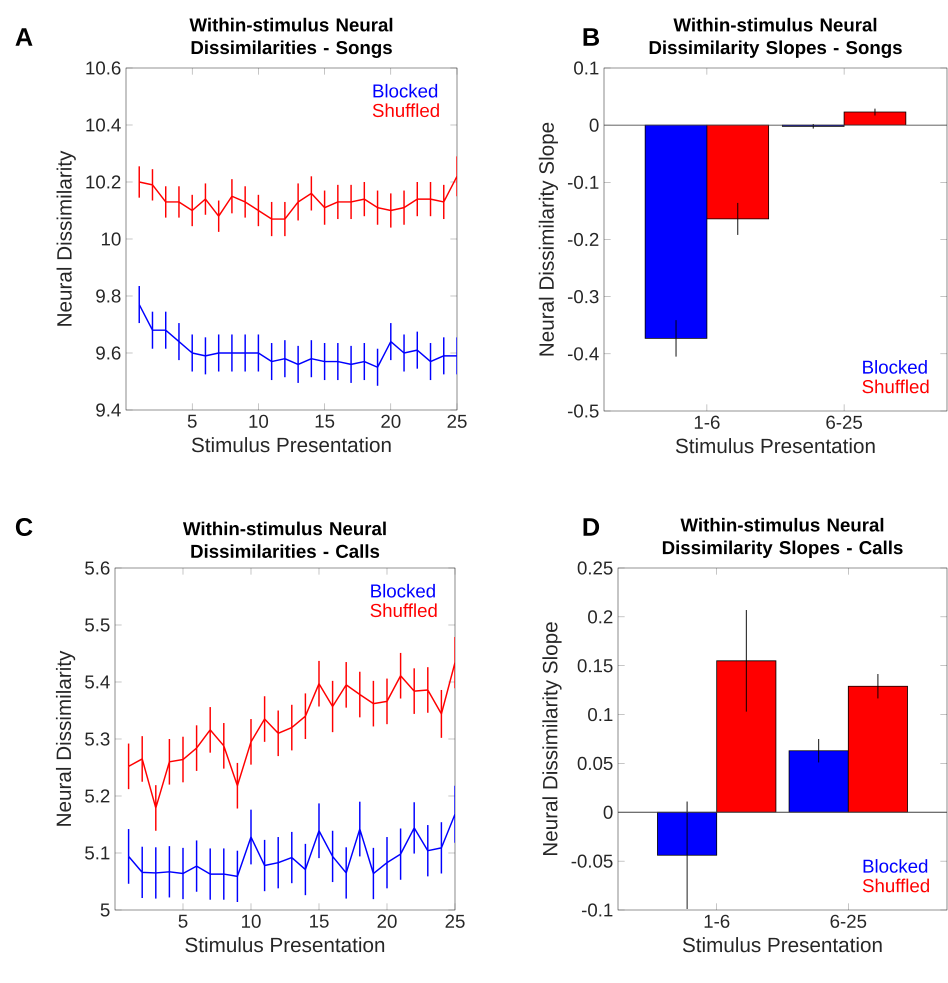 The image size is (948, 983). What do you see at coordinates (103, 68) in the screenshot?
I see `y-tick-label: 10.6` at bounding box center [103, 68].